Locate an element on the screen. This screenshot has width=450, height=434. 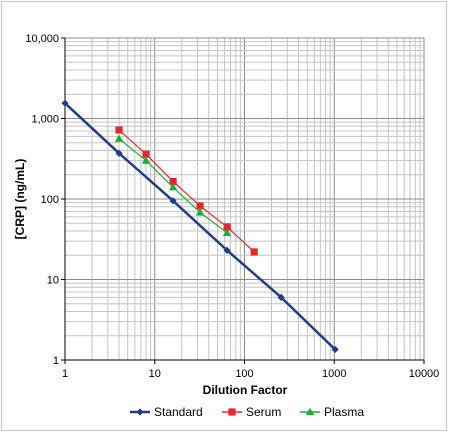
x-tick-label: 1000 is located at coordinates (334, 374).